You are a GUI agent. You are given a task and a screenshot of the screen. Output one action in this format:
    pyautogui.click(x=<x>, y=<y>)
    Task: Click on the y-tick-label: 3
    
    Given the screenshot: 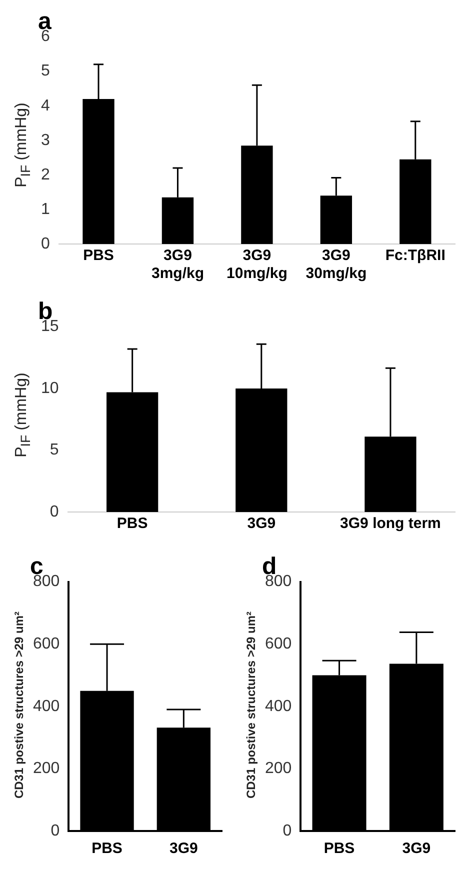 What is the action you would take?
    pyautogui.click(x=45, y=140)
    